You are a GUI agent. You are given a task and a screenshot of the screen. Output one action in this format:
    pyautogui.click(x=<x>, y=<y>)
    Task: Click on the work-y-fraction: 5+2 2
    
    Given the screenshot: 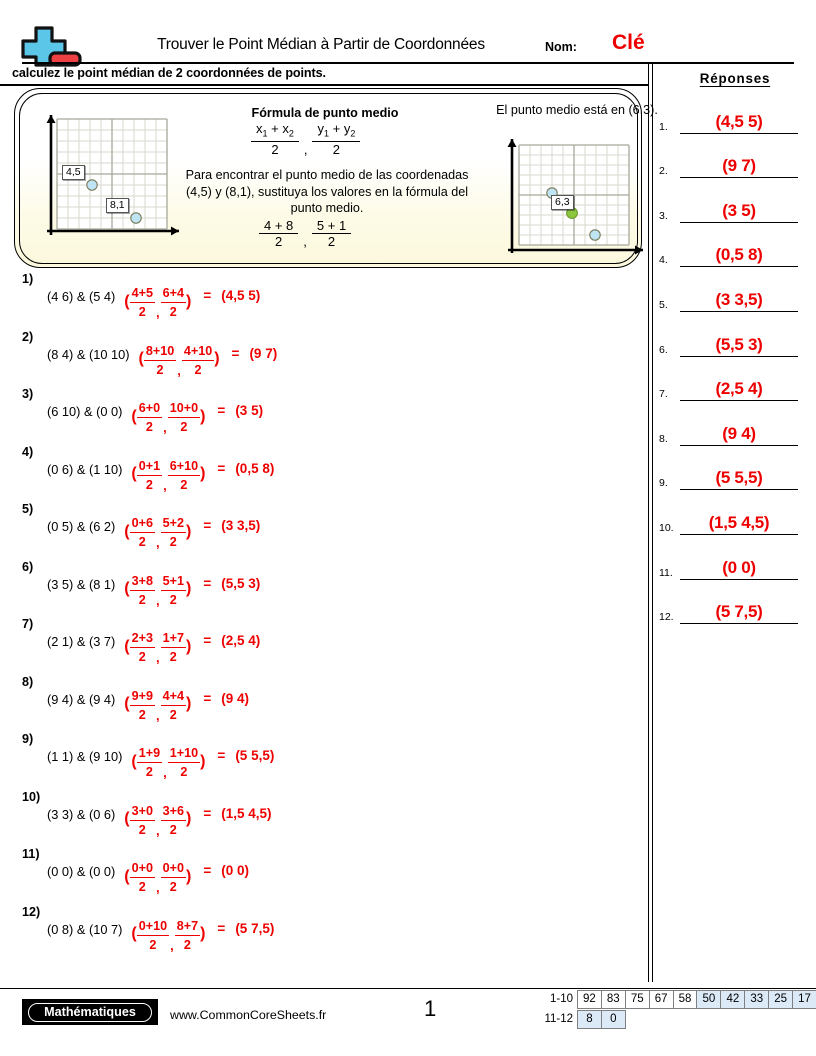 What is the action you would take?
    pyautogui.click(x=173, y=532)
    